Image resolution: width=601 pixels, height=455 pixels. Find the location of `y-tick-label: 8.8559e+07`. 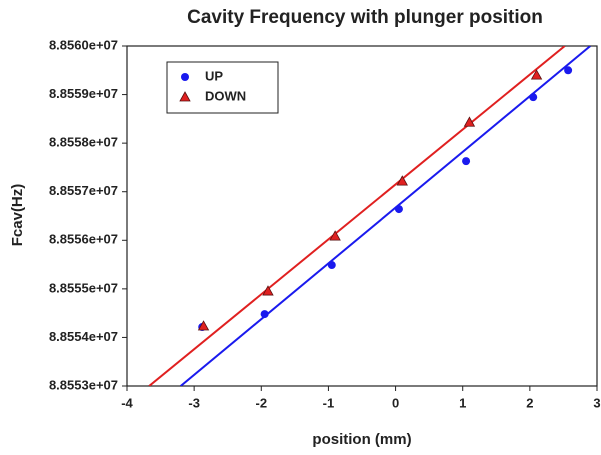

y-tick-label: 8.8559e+07 is located at coordinates (83, 93).